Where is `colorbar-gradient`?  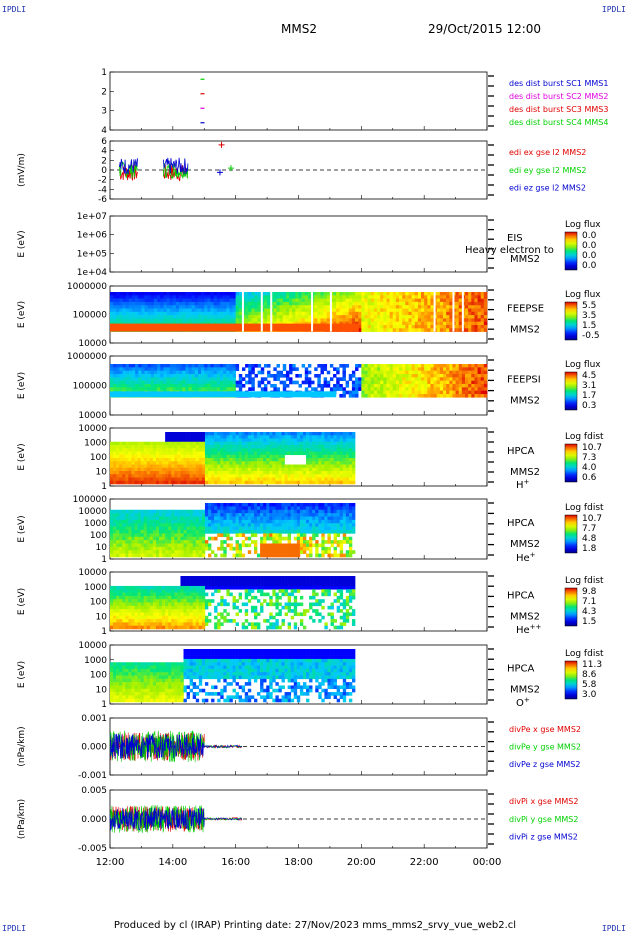
colorbar-gradient is located at coordinates (571, 321).